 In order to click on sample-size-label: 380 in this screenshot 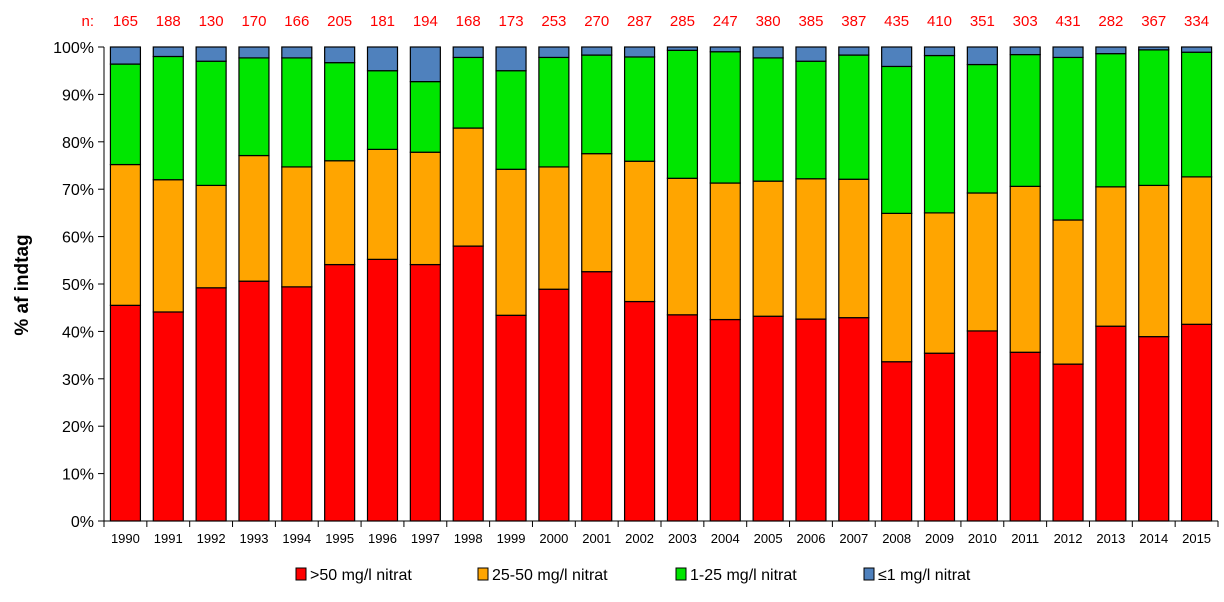, I will do `click(768, 21)`.